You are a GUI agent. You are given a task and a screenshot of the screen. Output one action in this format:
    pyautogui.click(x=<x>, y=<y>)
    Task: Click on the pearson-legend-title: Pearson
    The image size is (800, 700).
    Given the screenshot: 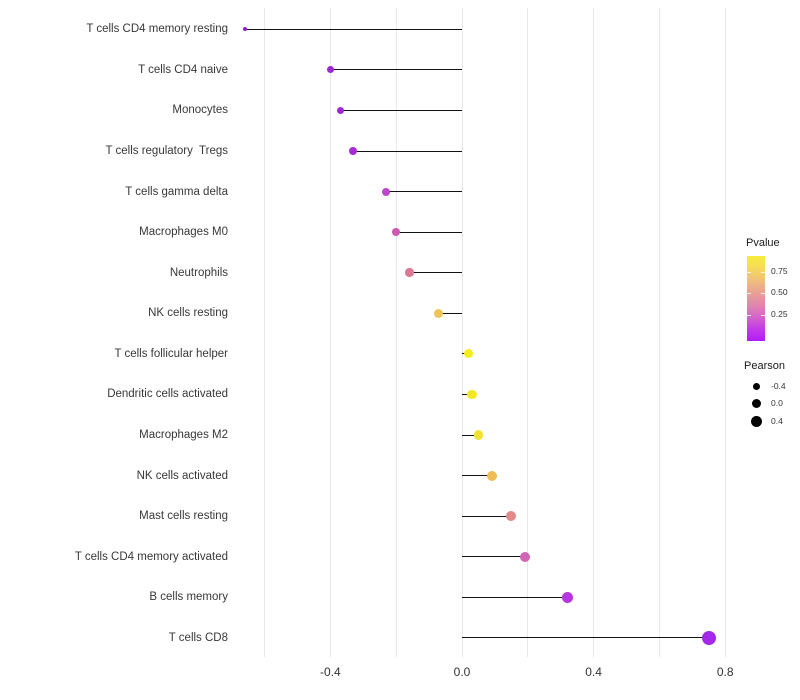 What is the action you would take?
    pyautogui.click(x=764, y=366)
    